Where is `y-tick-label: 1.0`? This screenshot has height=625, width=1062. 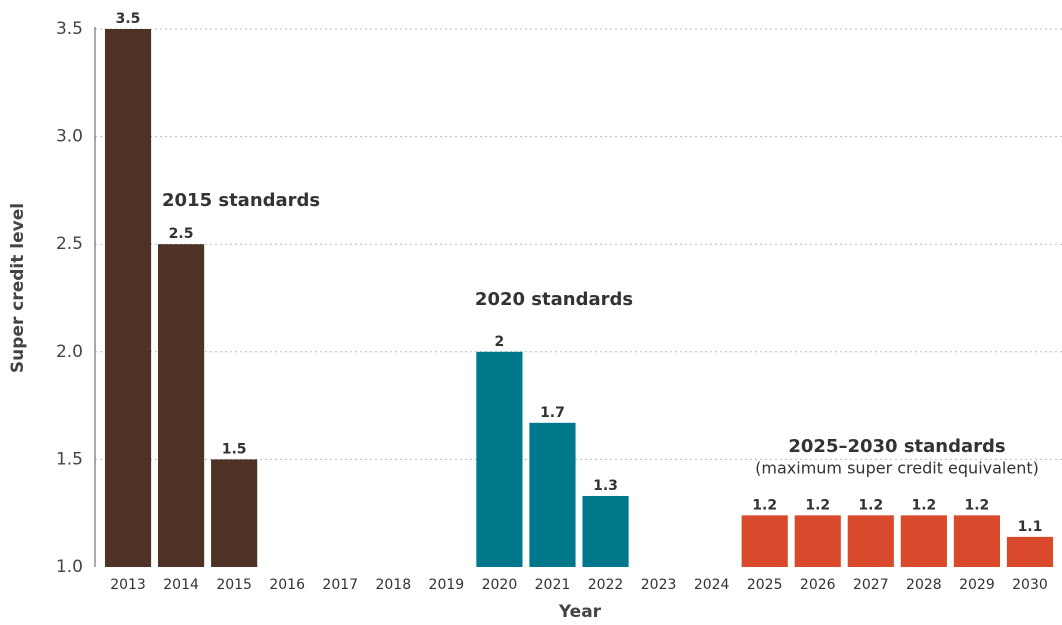 y-tick-label: 1.0 is located at coordinates (69, 567).